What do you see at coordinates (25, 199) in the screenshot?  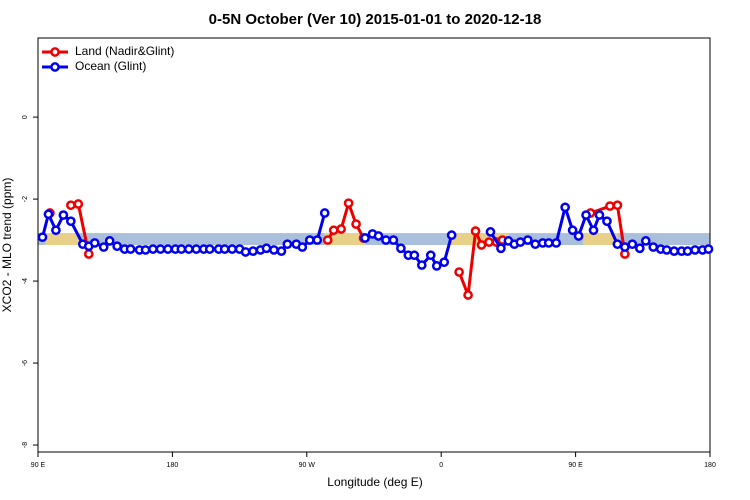 I see `y-tick-label: -2` at bounding box center [25, 199].